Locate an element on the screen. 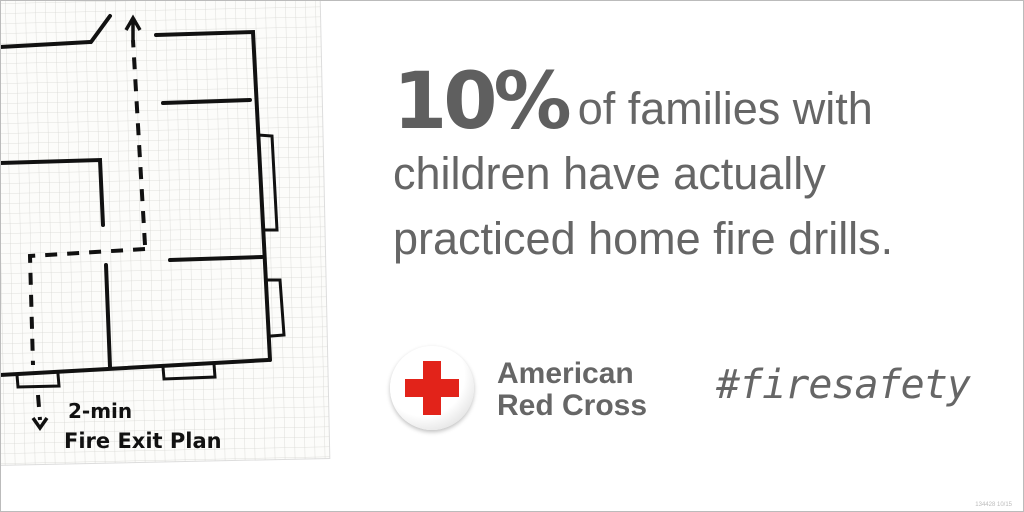 The height and width of the screenshot is (512, 1024). plan-label-line1: 2-min is located at coordinates (100, 411).